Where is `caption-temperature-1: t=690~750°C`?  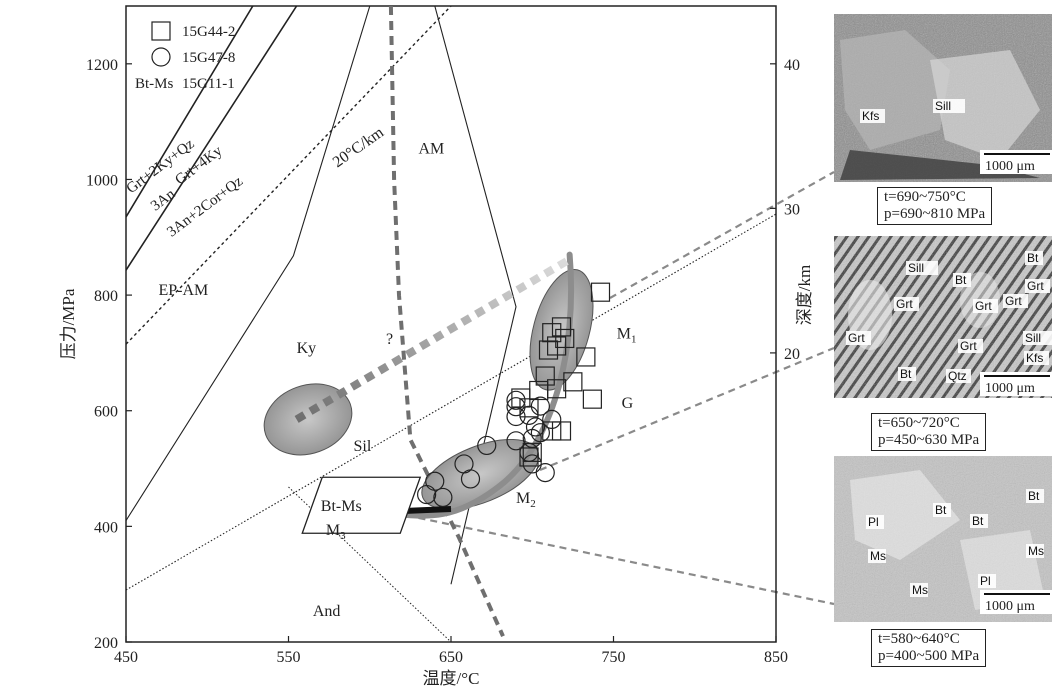 caption-temperature-1: t=690~750°C is located at coordinates (925, 197).